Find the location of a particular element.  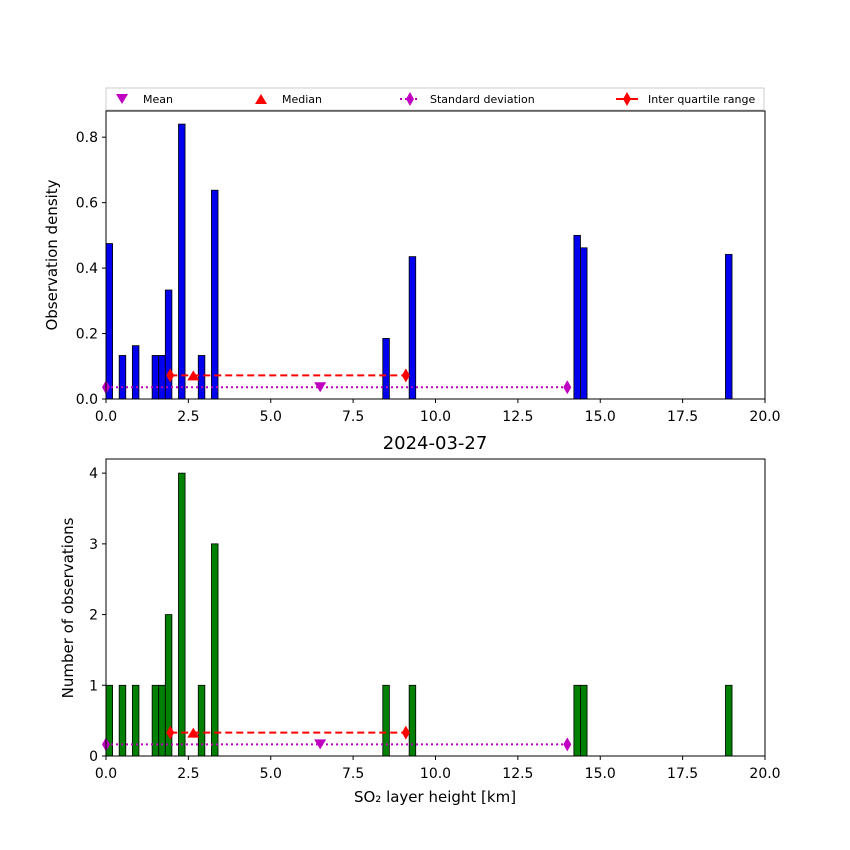

legend-median-label: Median is located at coordinates (302, 99).